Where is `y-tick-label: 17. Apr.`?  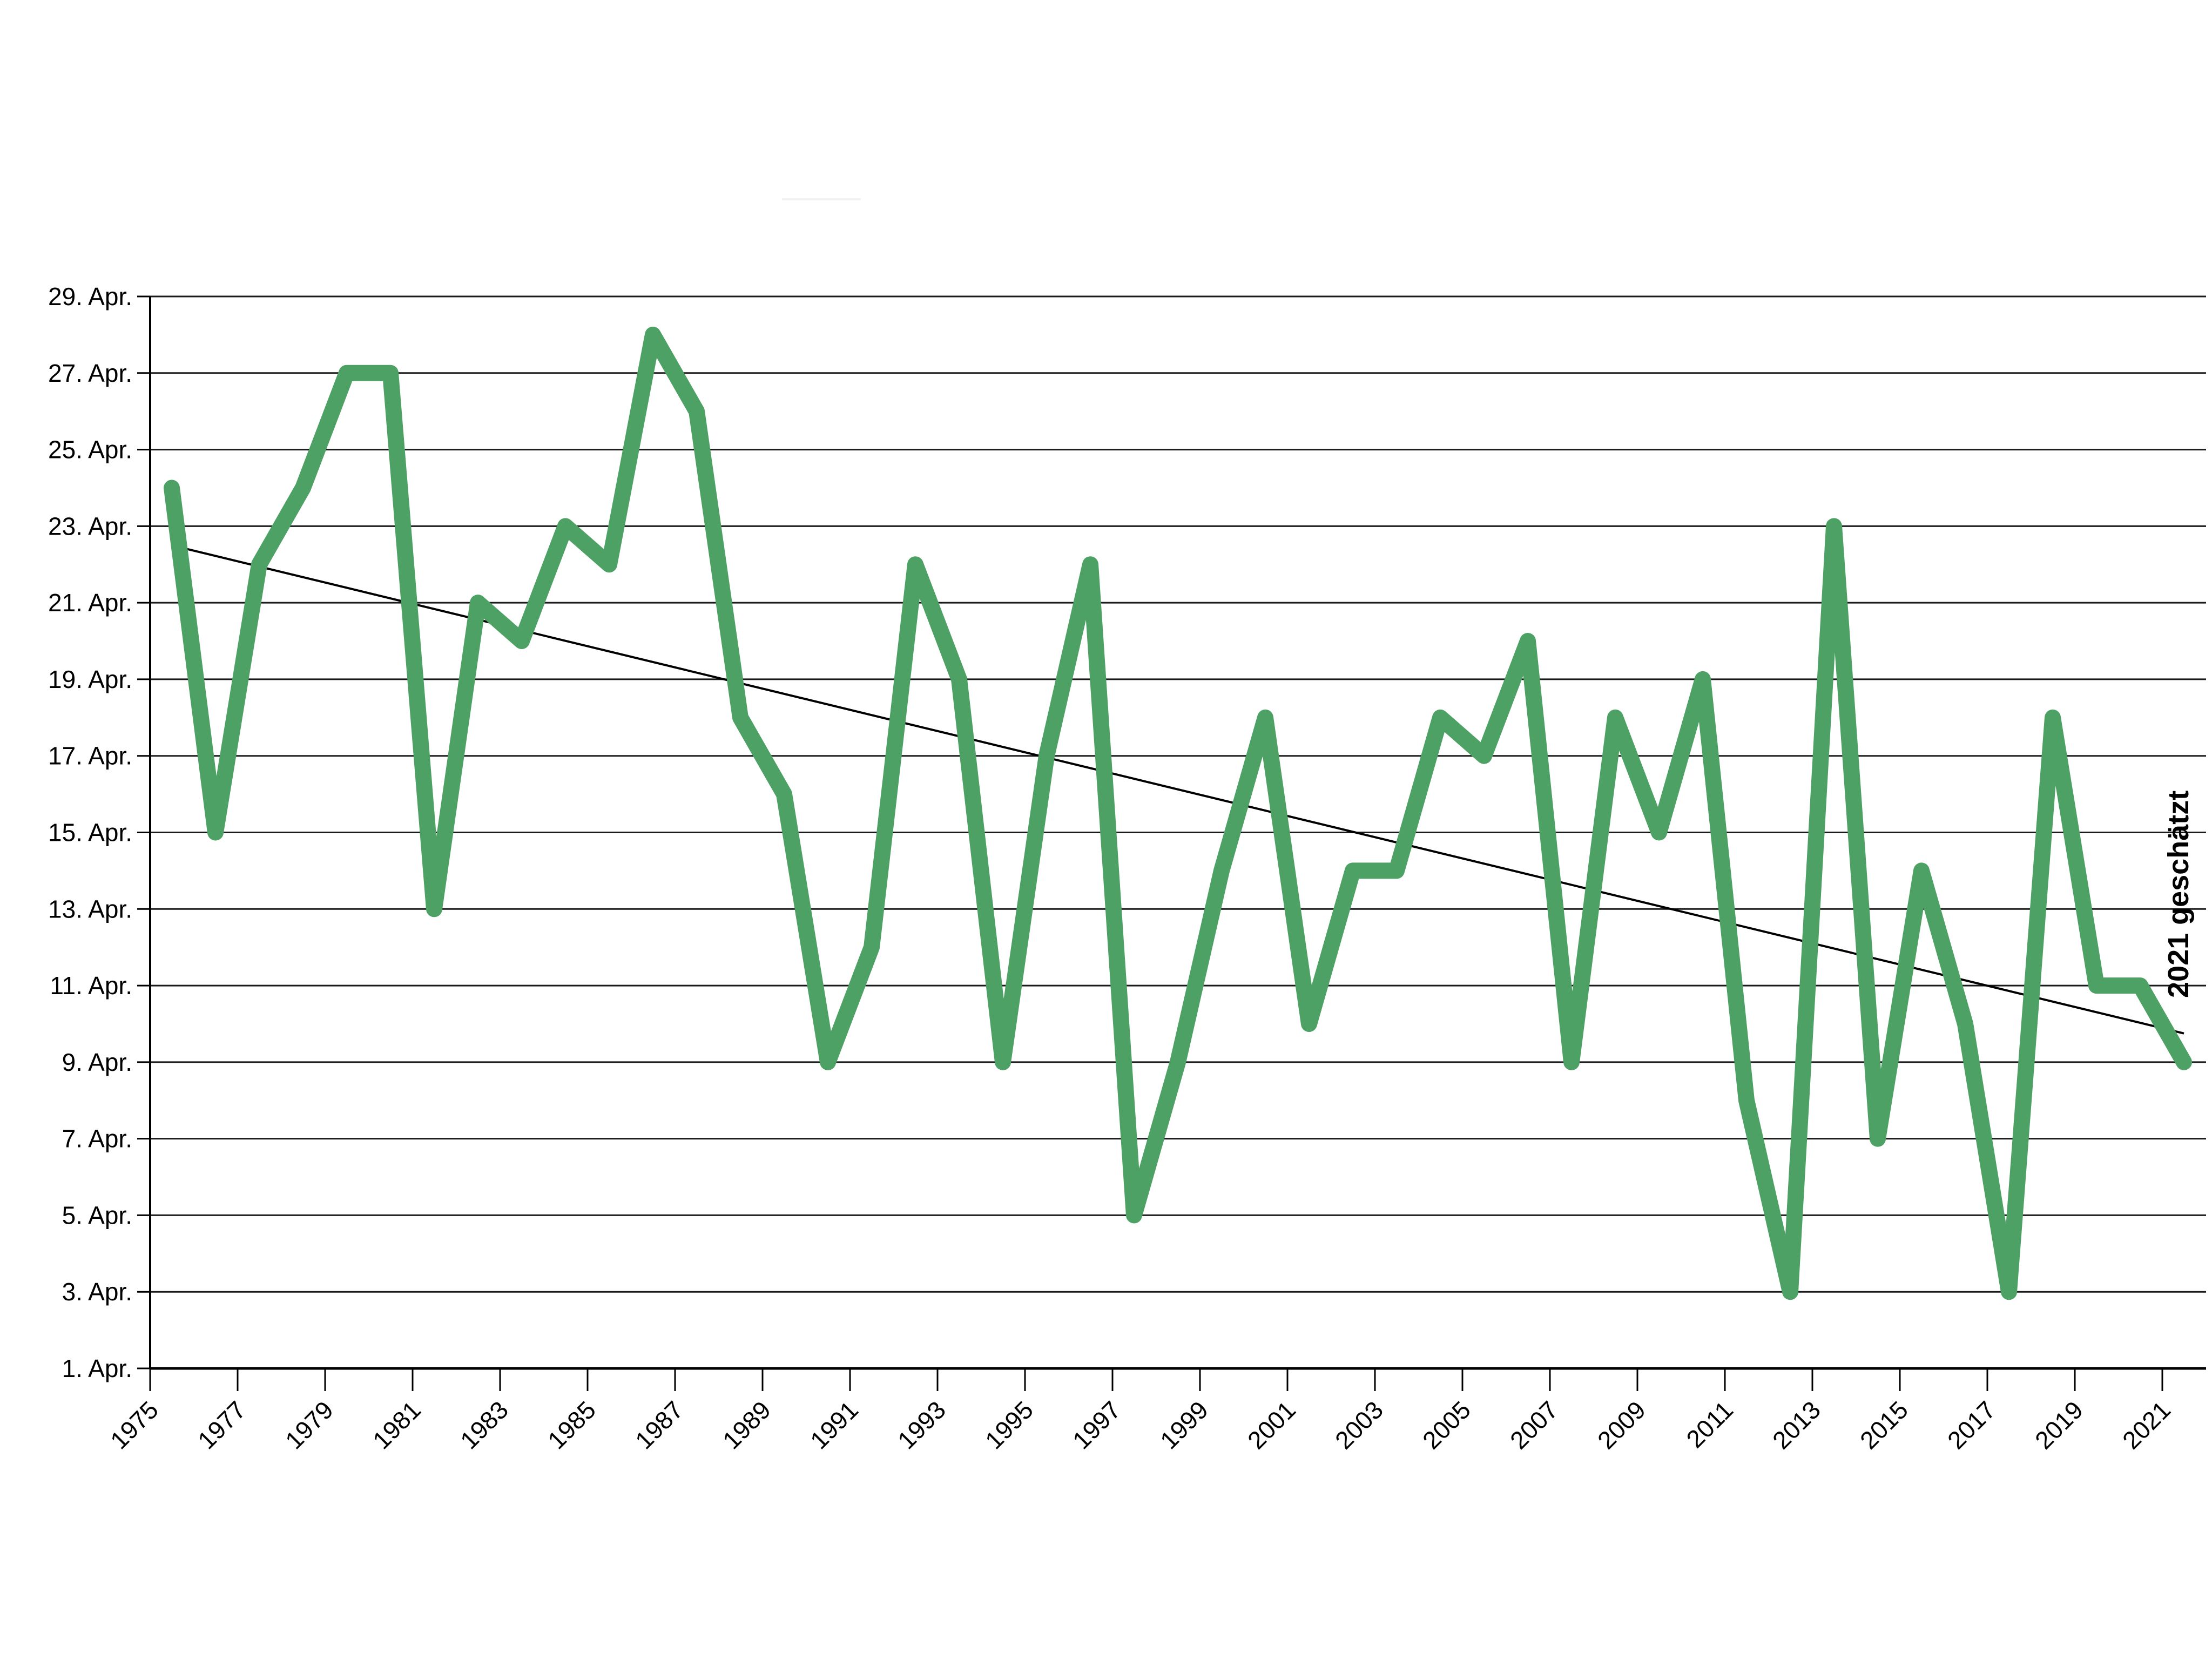
y-tick-label: 17. Apr. is located at coordinates (90, 756).